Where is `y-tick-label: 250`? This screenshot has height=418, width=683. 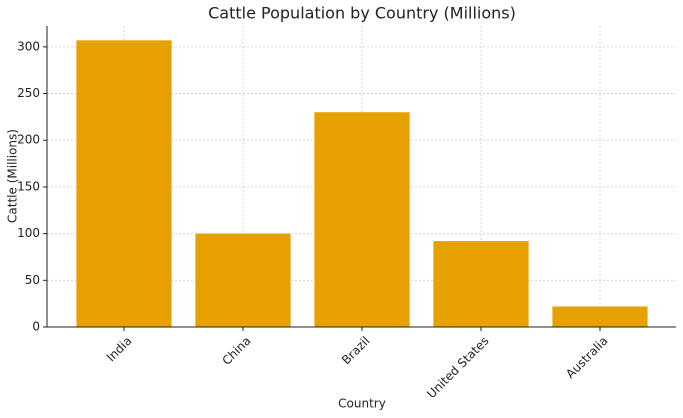 y-tick-label: 250 is located at coordinates (28, 93).